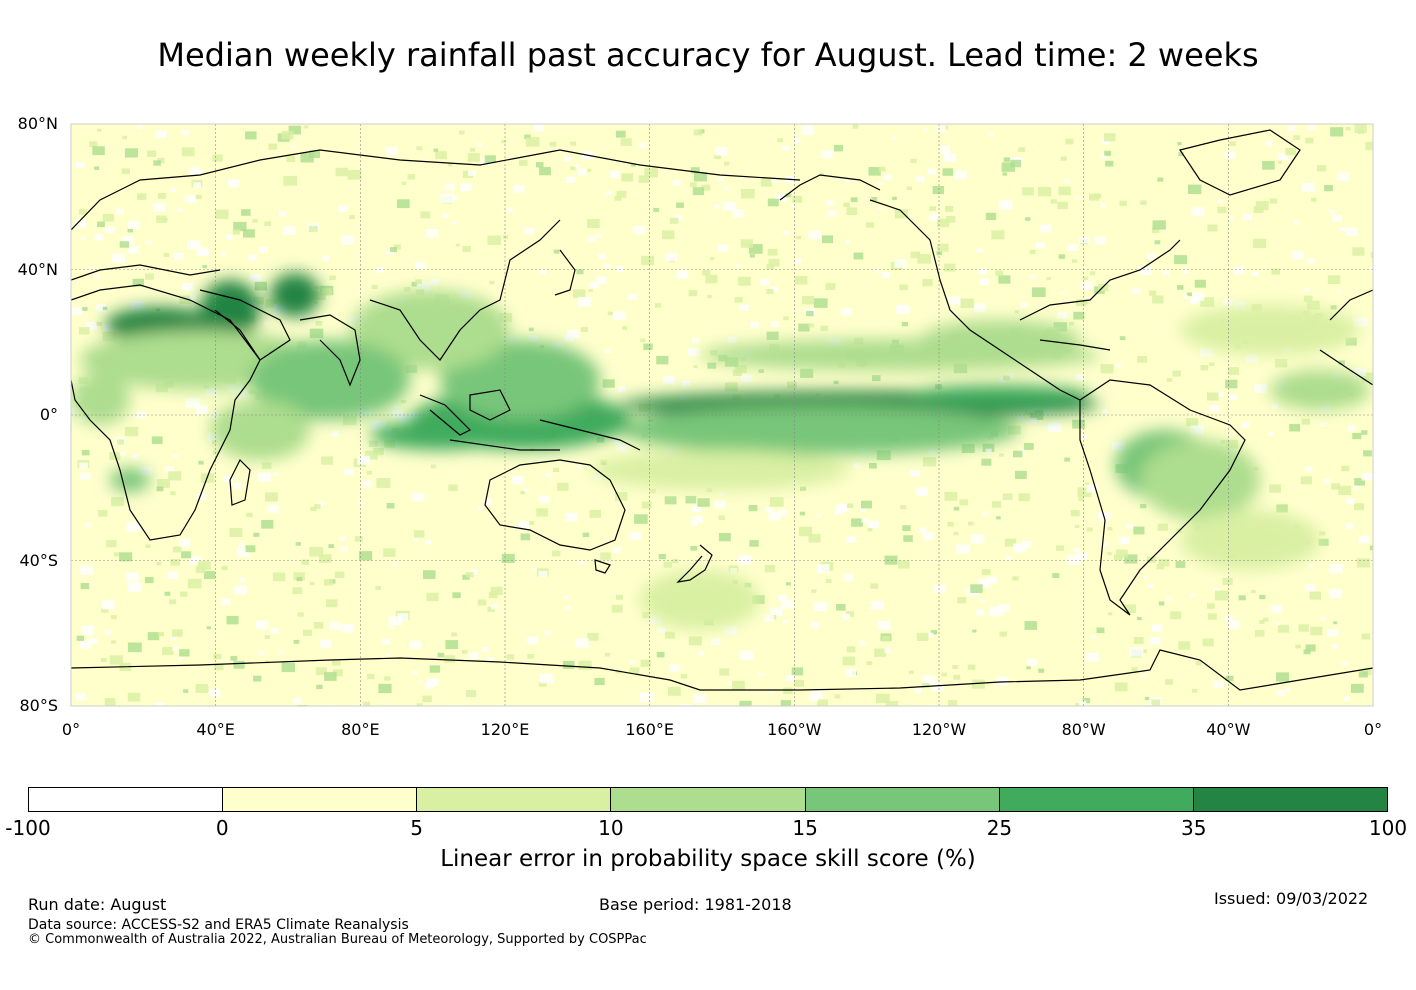 Image resolution: width=1416 pixels, height=990 pixels. I want to click on lon-label: 160°W, so click(794, 729).